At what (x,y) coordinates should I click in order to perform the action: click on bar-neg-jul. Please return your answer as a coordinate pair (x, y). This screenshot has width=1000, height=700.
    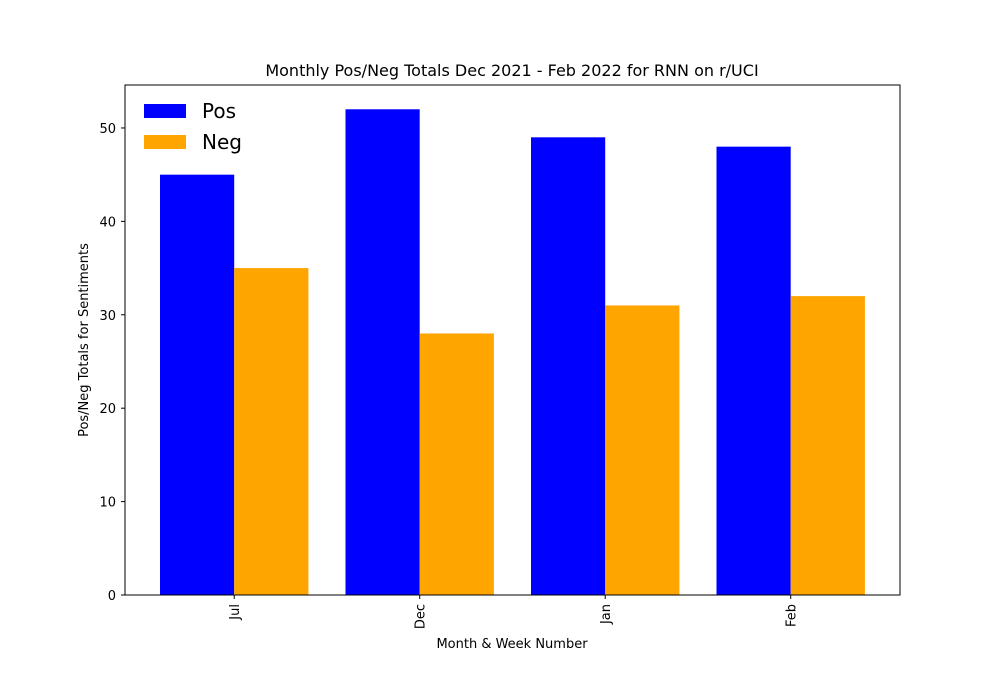
    Looking at the image, I should click on (271, 431).